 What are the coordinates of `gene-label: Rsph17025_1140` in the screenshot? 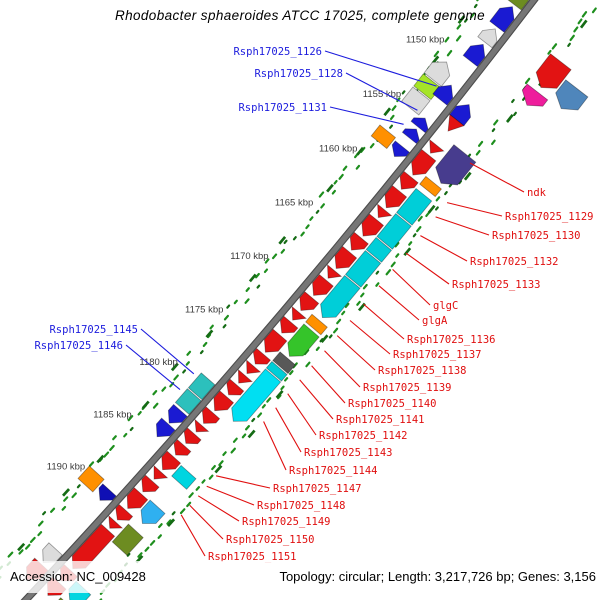 It's located at (392, 404).